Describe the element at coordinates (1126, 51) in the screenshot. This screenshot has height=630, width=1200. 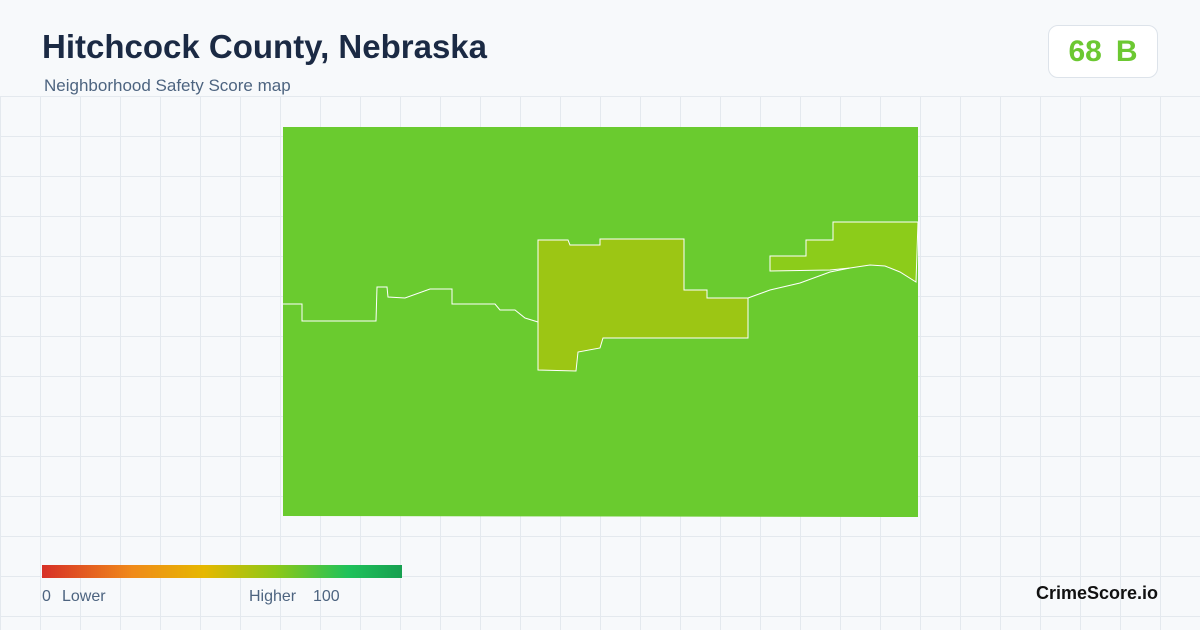
I see `score-grade: B` at that location.